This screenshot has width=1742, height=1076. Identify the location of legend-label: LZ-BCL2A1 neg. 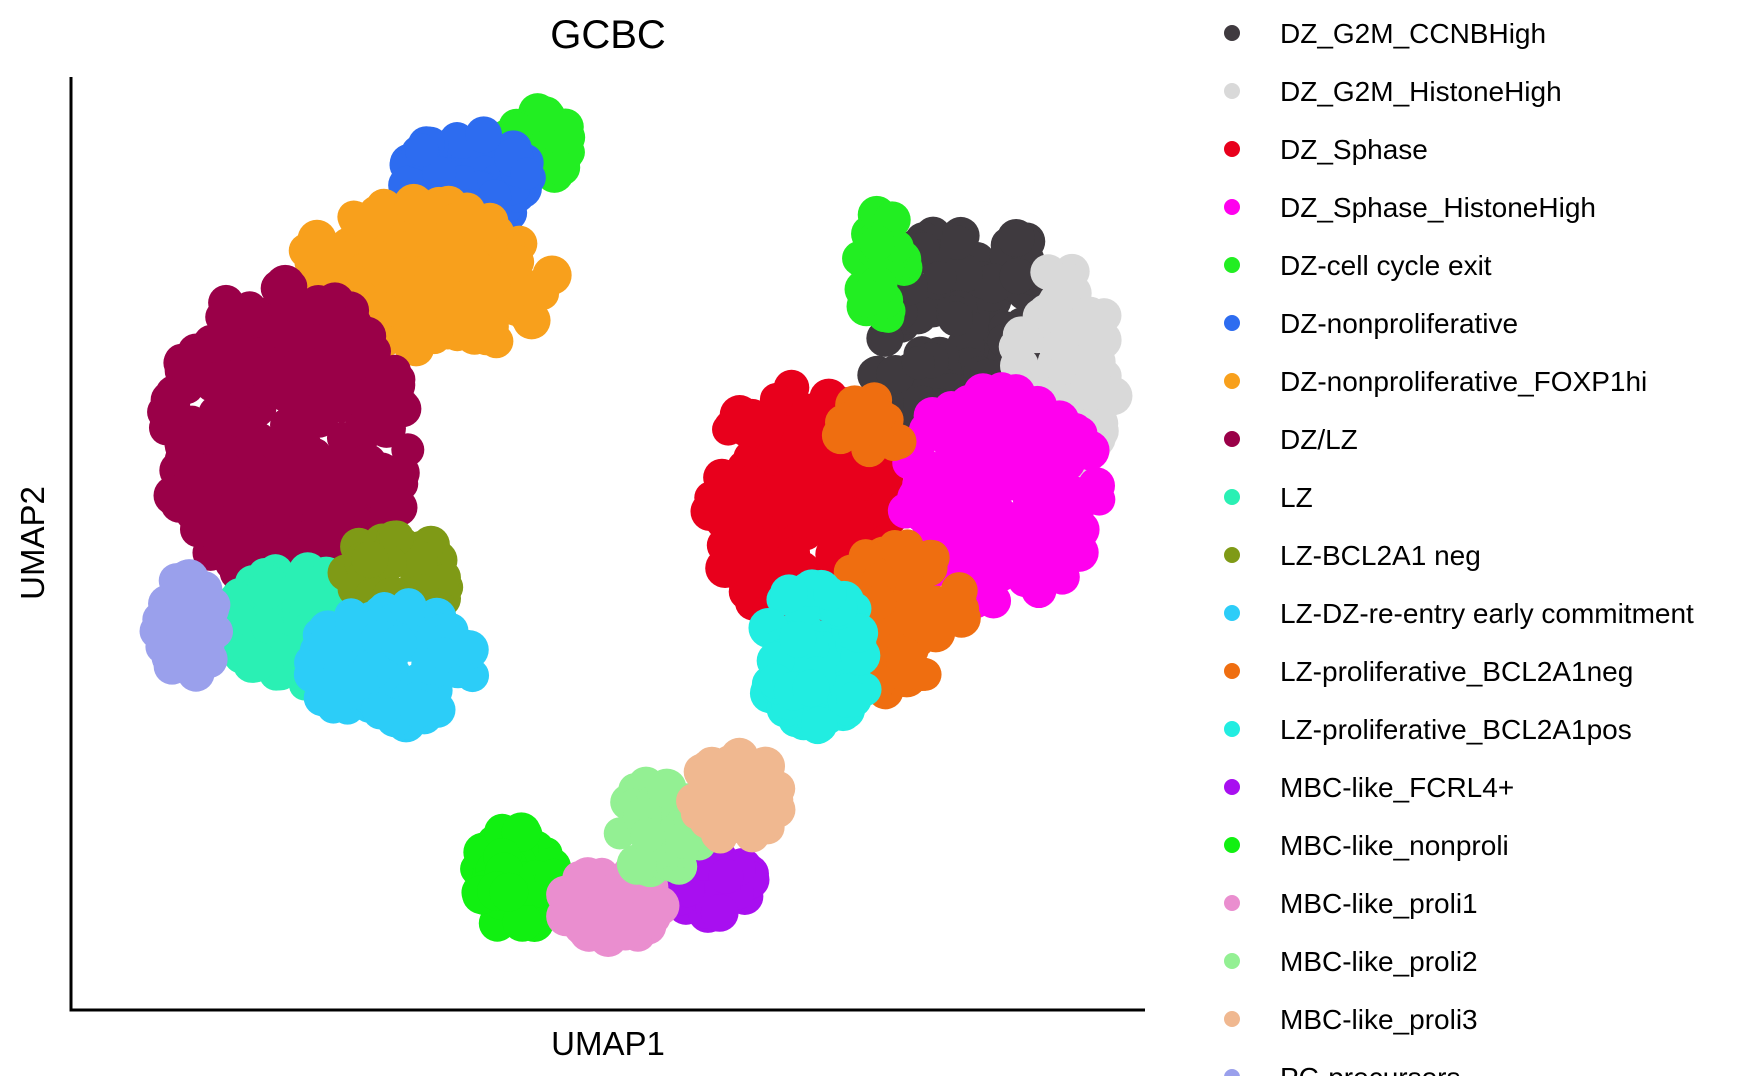
(1380, 555).